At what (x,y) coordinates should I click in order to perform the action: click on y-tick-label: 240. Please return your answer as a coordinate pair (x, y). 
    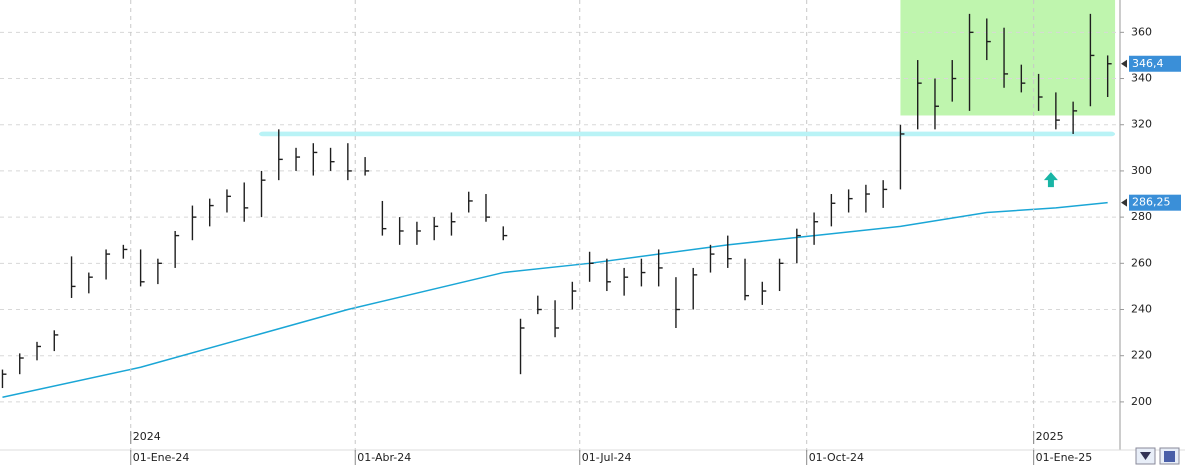
    Looking at the image, I should click on (1141, 309).